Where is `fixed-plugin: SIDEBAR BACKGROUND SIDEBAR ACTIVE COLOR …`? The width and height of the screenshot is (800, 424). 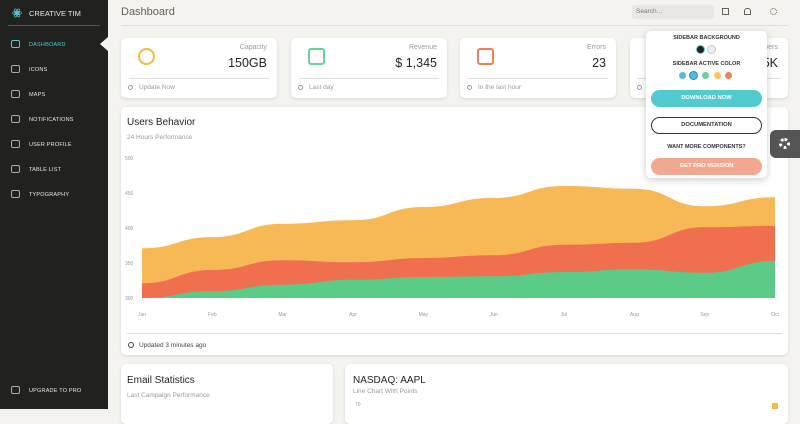 fixed-plugin: SIDEBAR BACKGROUND SIDEBAR ACTIVE COLOR … is located at coordinates (706, 104).